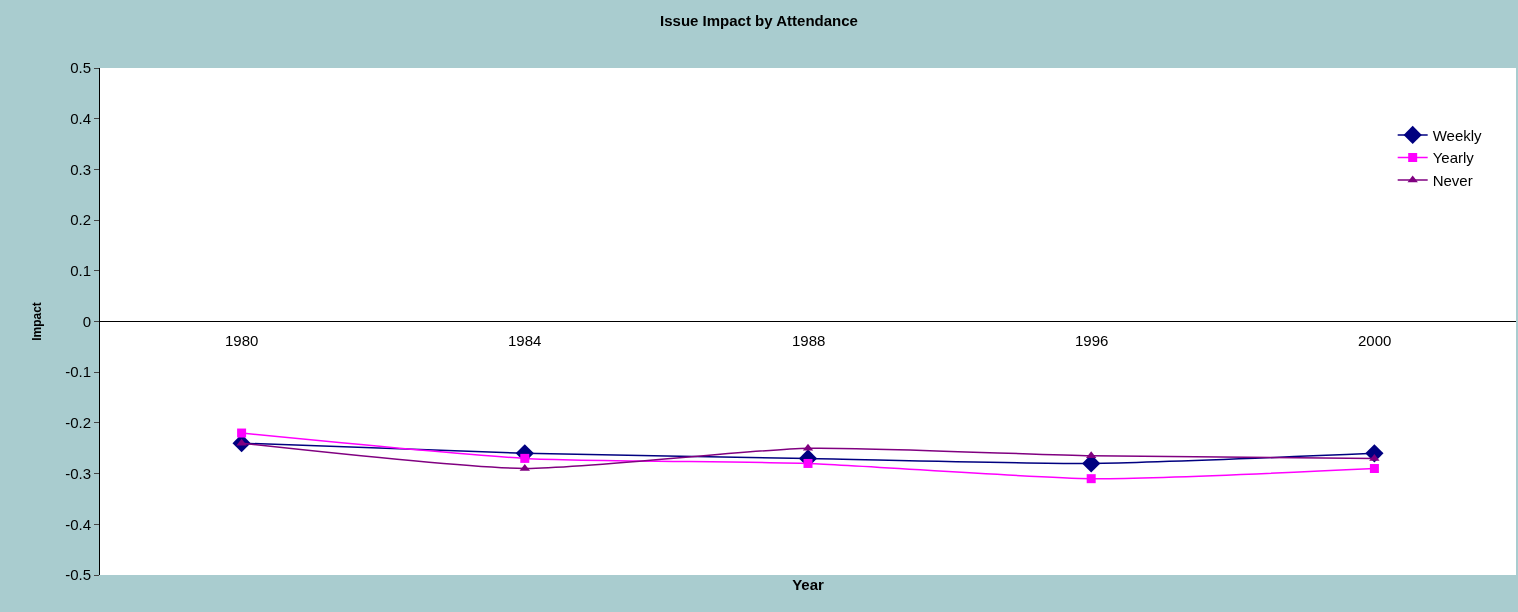 The width and height of the screenshot is (1518, 612). What do you see at coordinates (78, 423) in the screenshot?
I see `y-tick-label: -0.2` at bounding box center [78, 423].